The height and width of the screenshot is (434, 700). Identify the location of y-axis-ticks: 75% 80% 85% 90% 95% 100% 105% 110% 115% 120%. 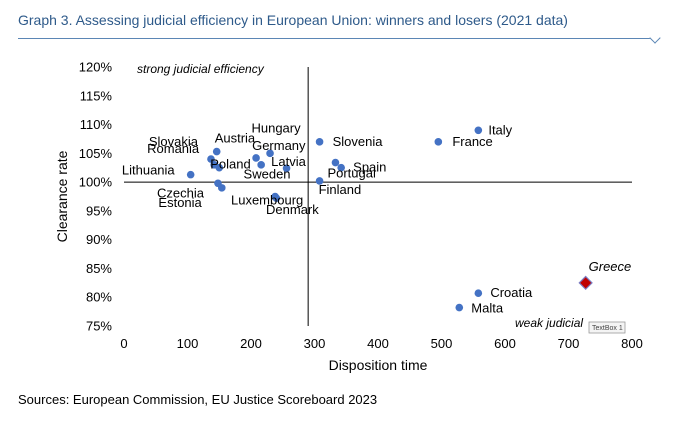
(96, 197).